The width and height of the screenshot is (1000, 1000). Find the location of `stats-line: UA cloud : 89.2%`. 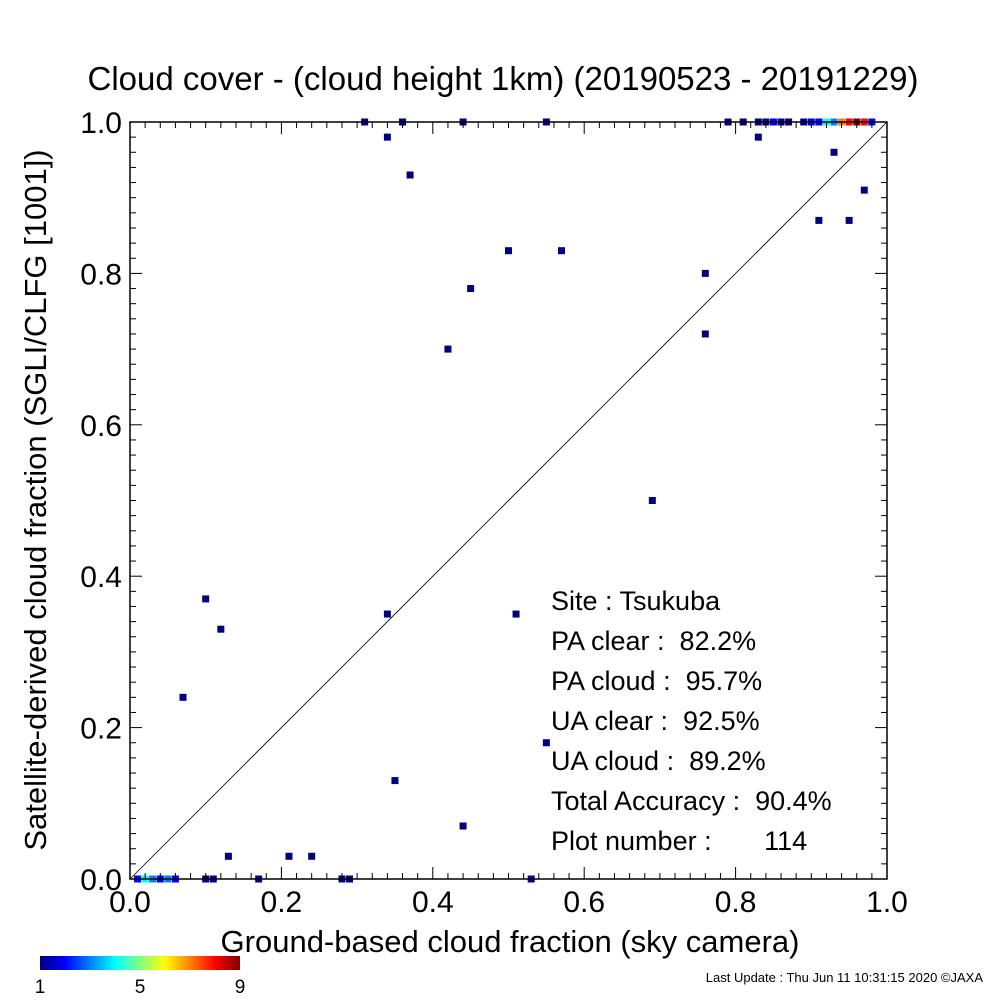

stats-line: UA cloud : 89.2% is located at coordinates (658, 761).